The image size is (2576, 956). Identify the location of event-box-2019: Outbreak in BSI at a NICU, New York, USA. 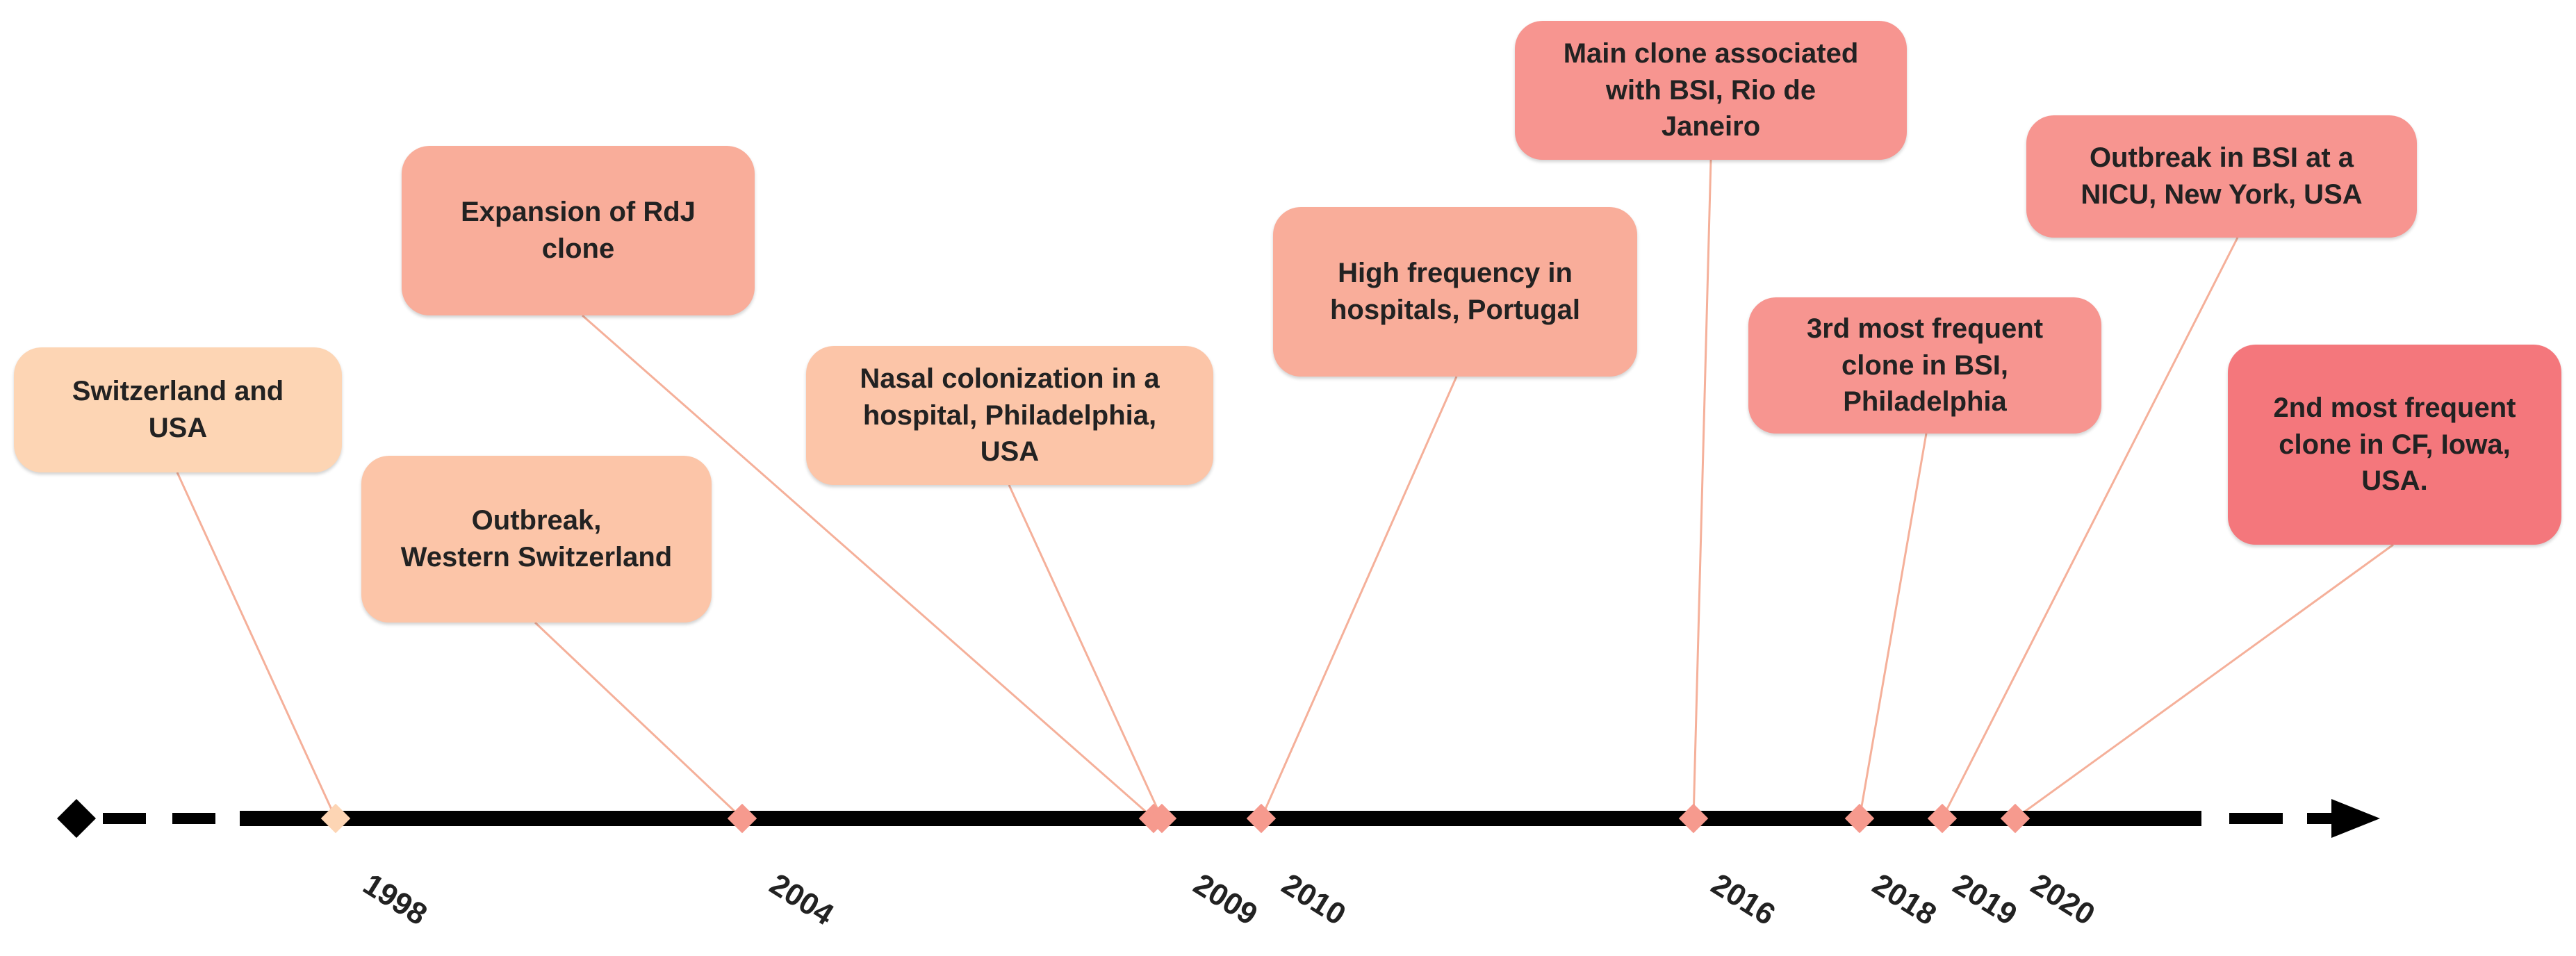
(2221, 176).